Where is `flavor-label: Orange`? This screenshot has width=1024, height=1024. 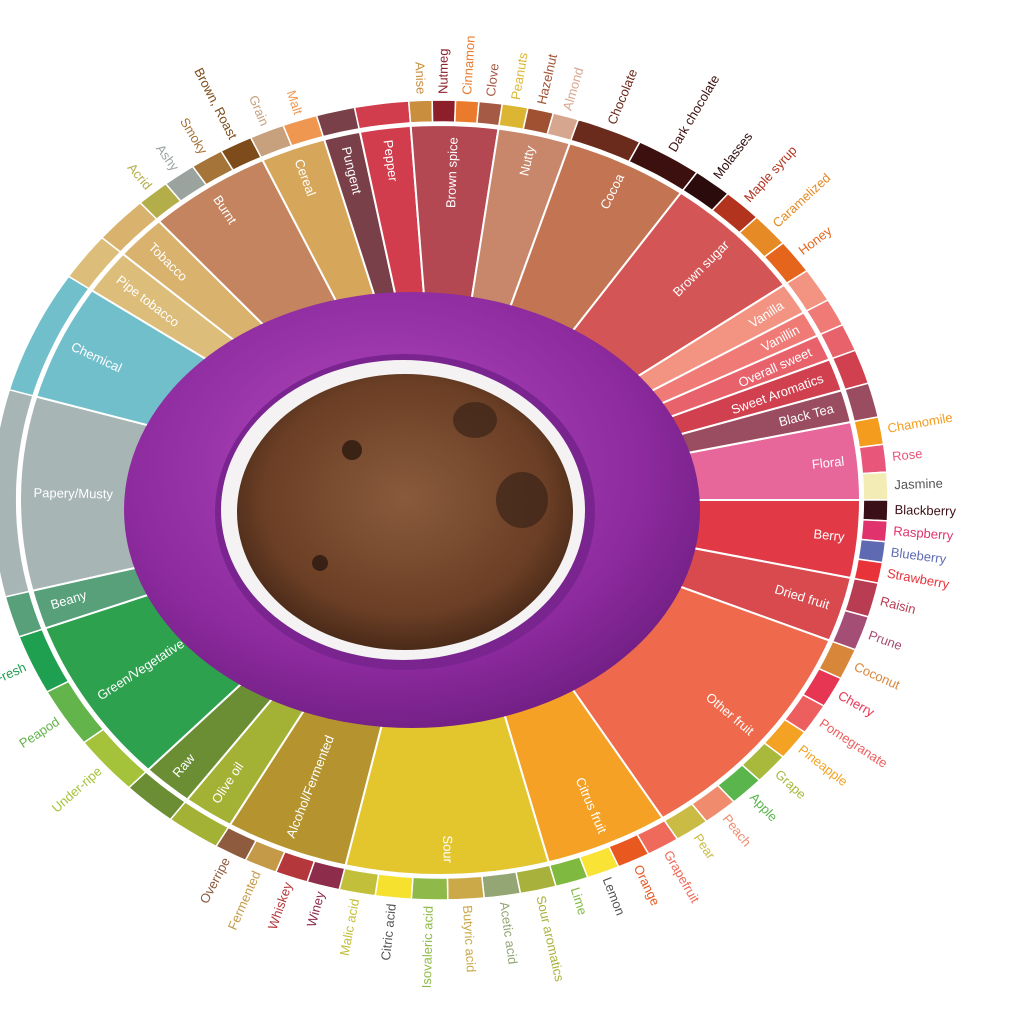
flavor-label: Orange is located at coordinates (647, 885).